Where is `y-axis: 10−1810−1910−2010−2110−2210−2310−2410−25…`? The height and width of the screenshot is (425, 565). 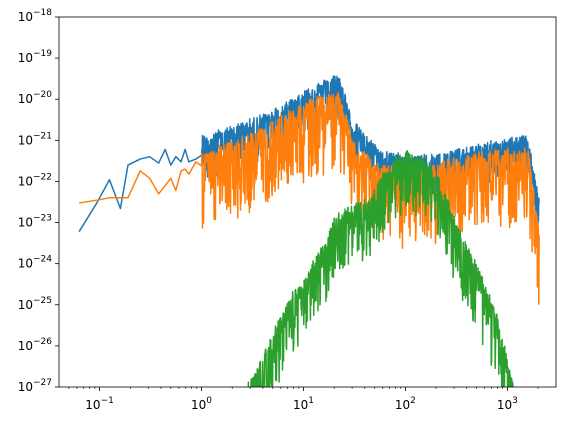 y-axis: 10−1810−1910−2010−2110−2210−2310−2410−25… is located at coordinates (38, 201).